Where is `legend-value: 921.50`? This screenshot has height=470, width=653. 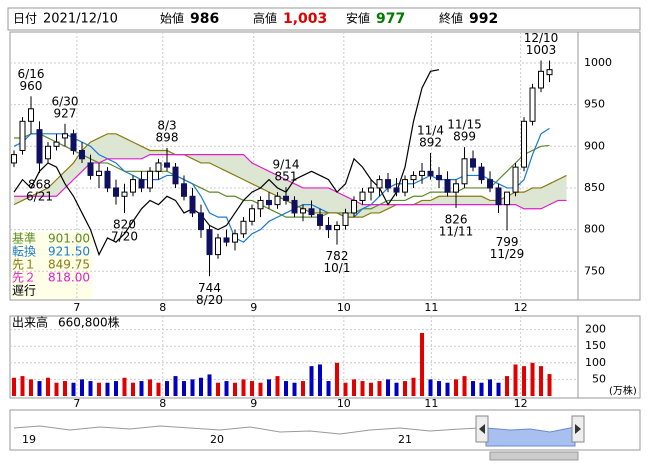 legend-value: 921.50 is located at coordinates (69, 252).